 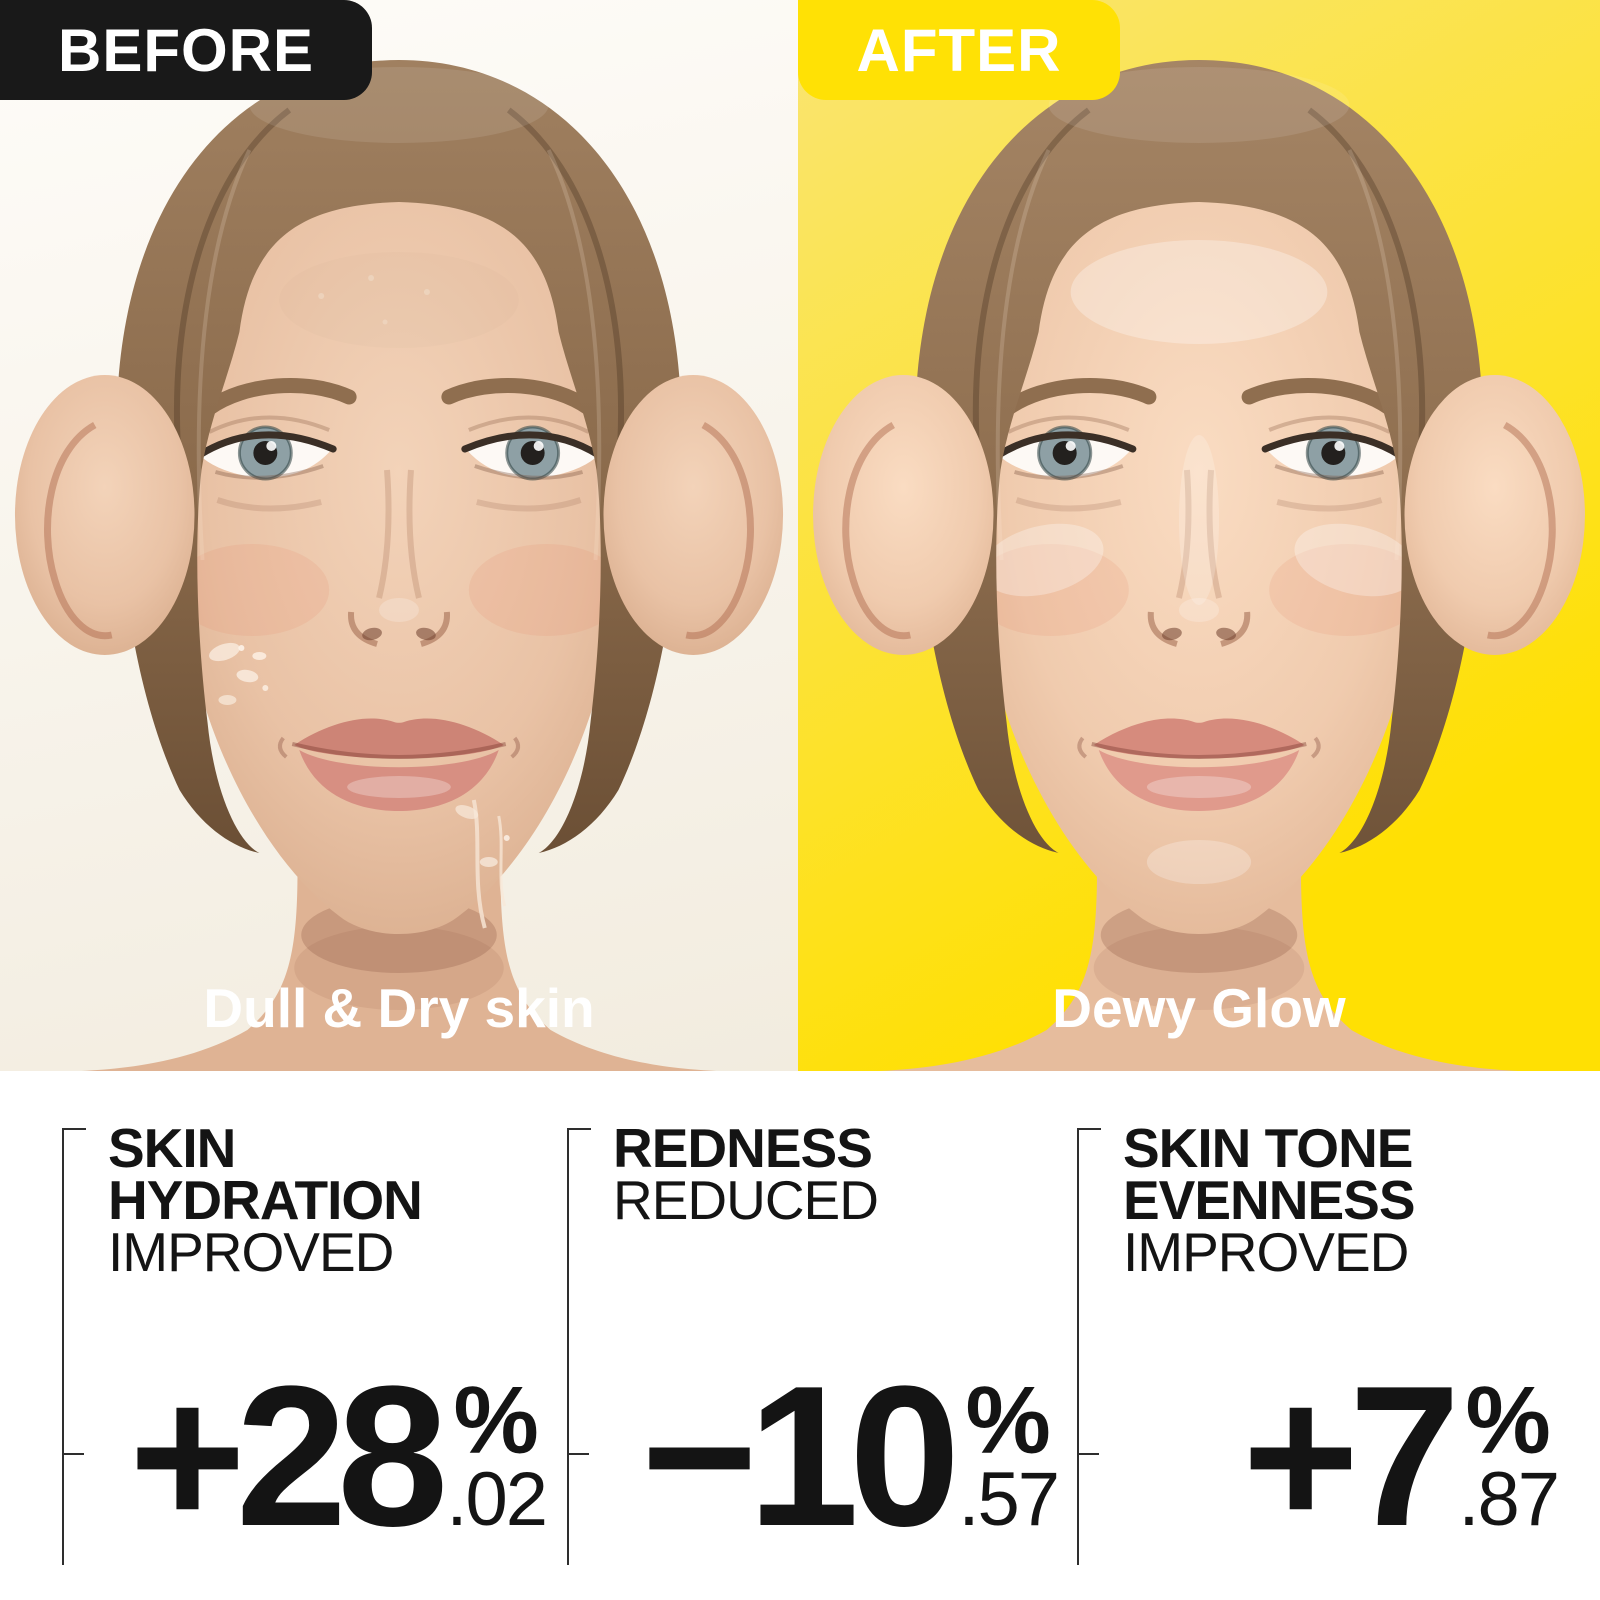 What do you see at coordinates (743, 1148) in the screenshot?
I see `stat-heading-line: REDNESS` at bounding box center [743, 1148].